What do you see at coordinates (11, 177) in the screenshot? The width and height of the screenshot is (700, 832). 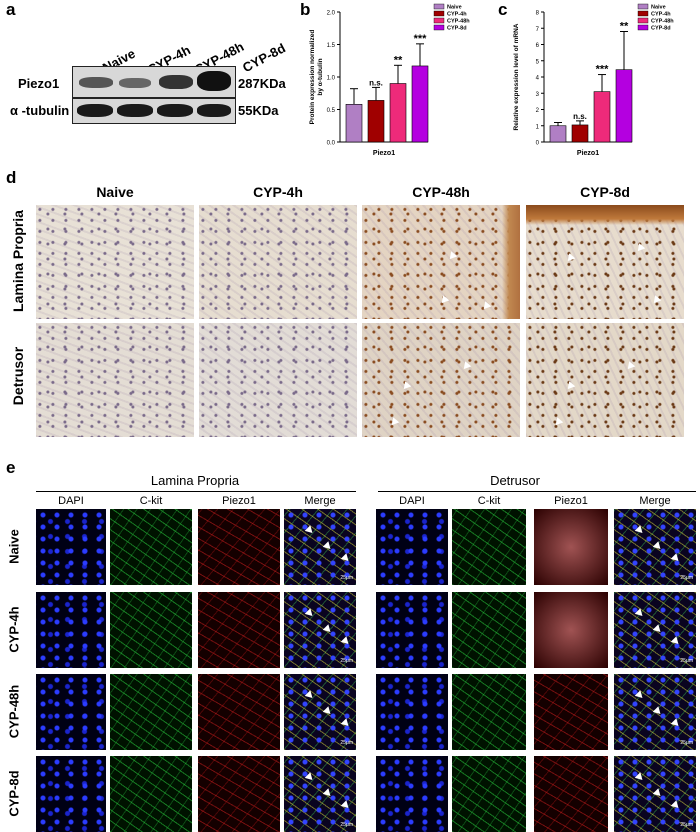 I see `panel-d-letter: d` at bounding box center [11, 177].